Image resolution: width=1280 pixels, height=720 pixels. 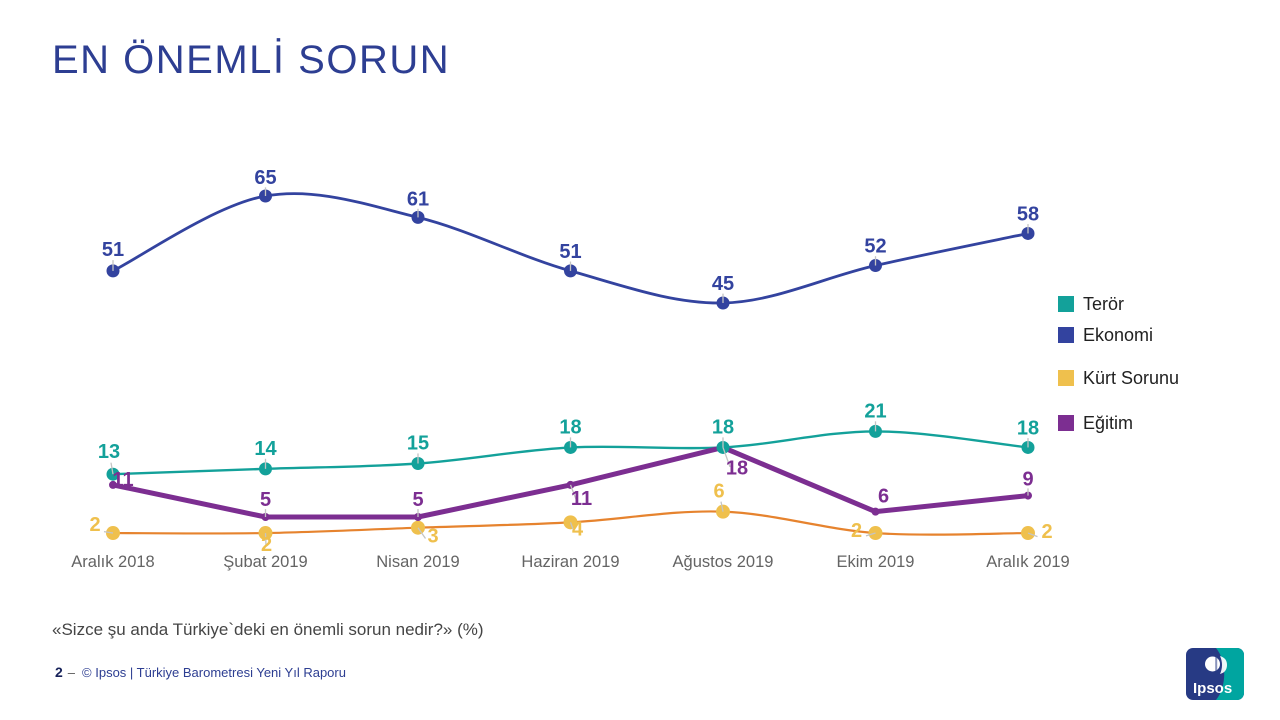 I want to click on data-label-series-3: 6, so click(x=883, y=497).